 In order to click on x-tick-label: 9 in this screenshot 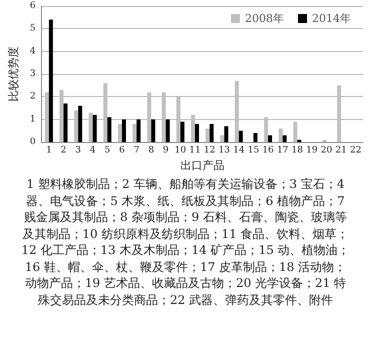, I will do `click(165, 151)`.